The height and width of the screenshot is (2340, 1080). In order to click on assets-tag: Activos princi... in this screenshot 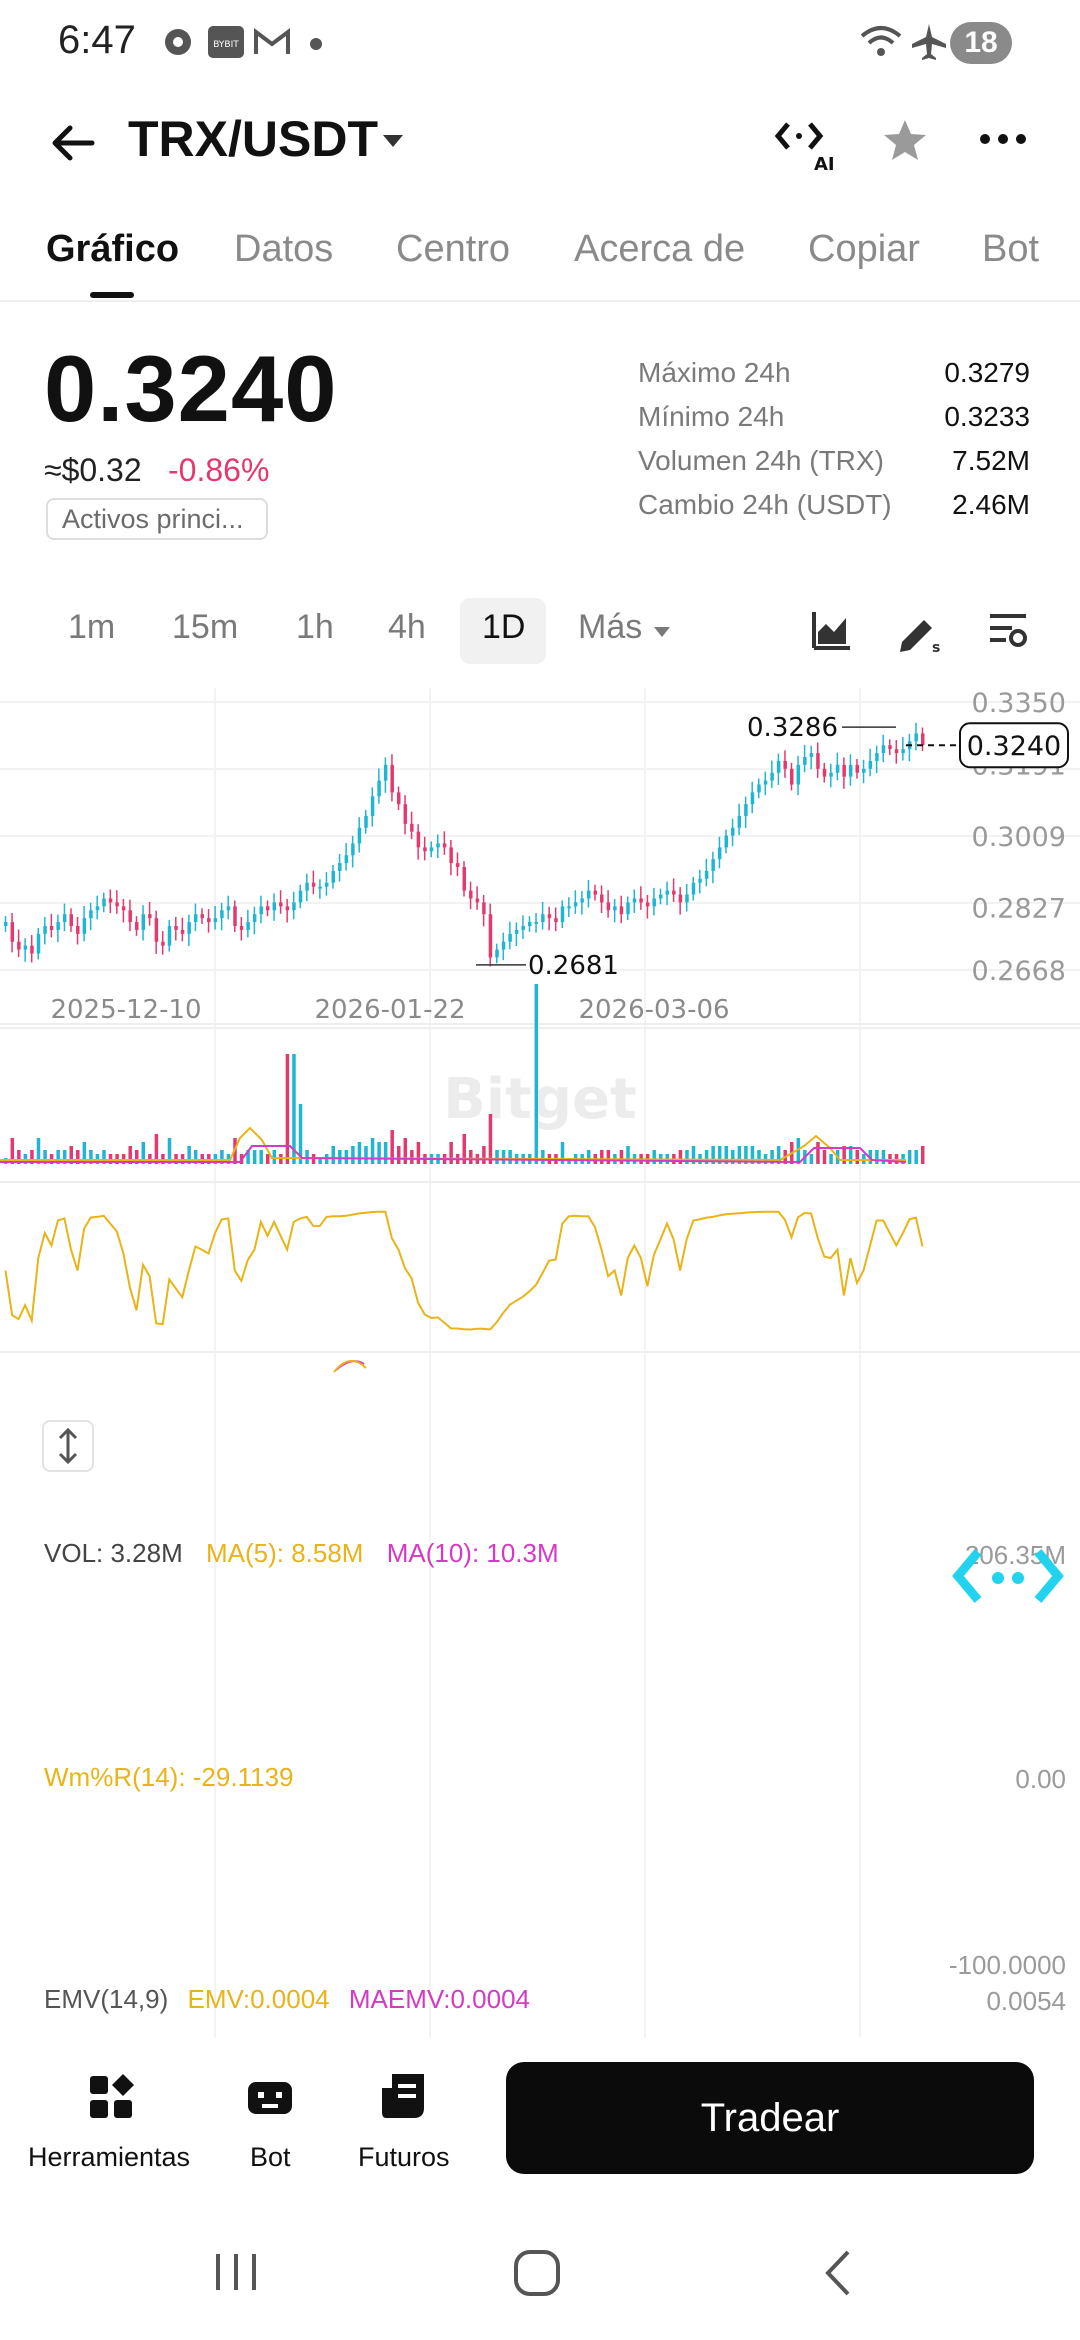, I will do `click(157, 519)`.